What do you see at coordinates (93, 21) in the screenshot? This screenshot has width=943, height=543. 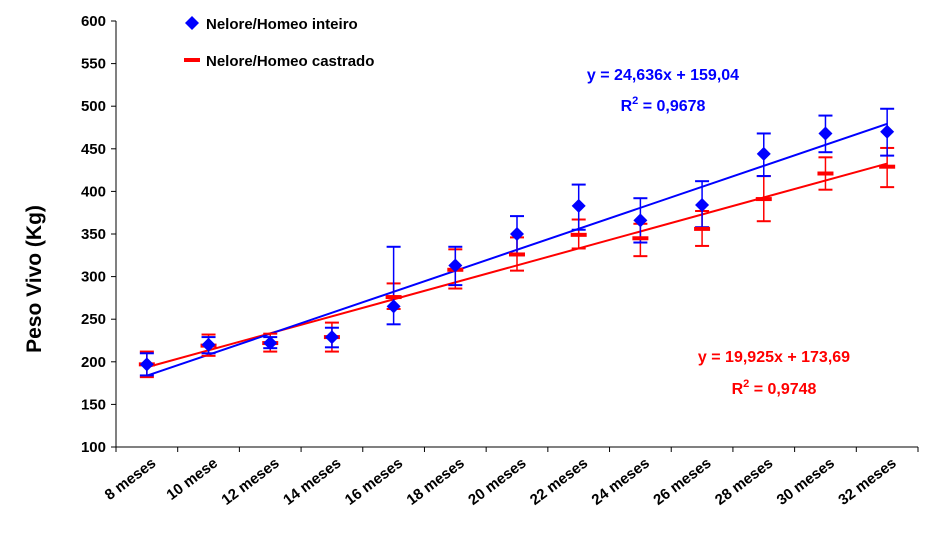 I see `y-tick-label: 600` at bounding box center [93, 21].